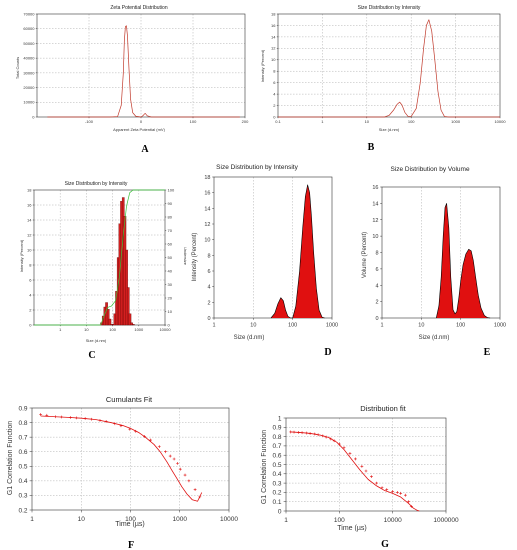 The width and height of the screenshot is (517, 550). Describe the element at coordinates (208, 256) in the screenshot. I see `D-ytick-label-4: 8` at that location.